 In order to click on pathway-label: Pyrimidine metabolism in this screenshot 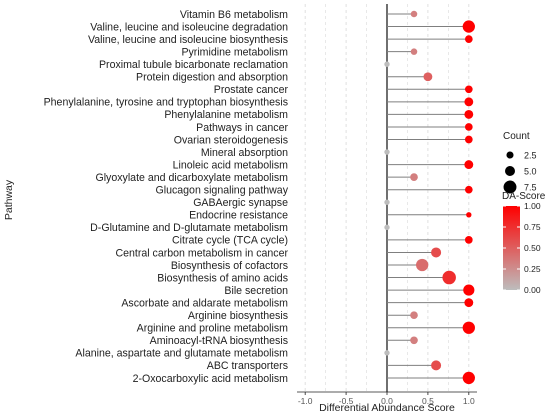, I will do `click(234, 52)`.